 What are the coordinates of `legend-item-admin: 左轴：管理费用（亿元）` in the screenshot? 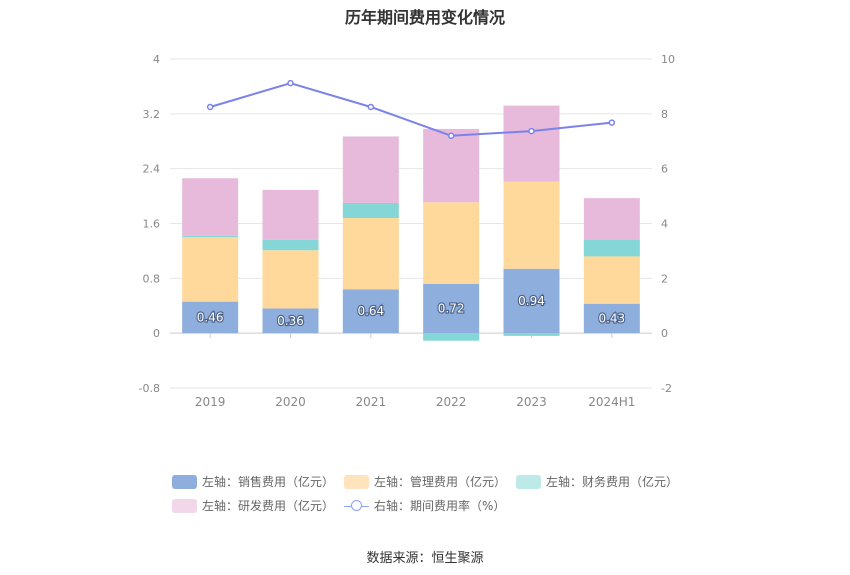 It's located at (425, 481).